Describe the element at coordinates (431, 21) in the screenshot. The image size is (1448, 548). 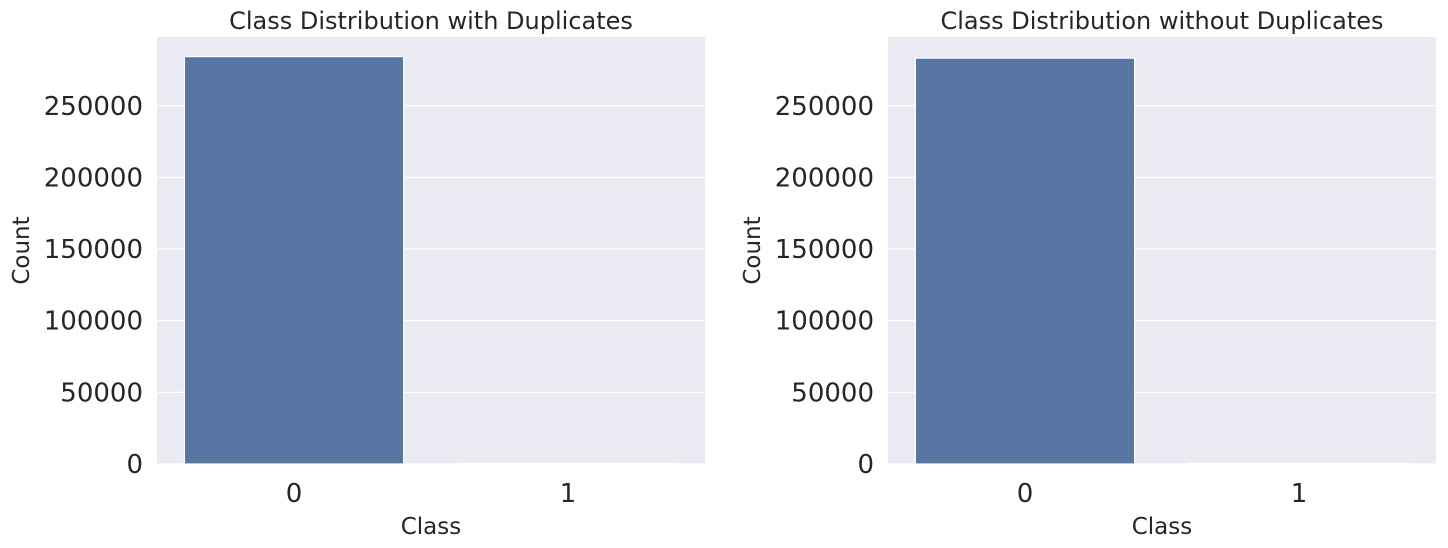
I see `chart-title: Class Distribution with Duplicates` at that location.